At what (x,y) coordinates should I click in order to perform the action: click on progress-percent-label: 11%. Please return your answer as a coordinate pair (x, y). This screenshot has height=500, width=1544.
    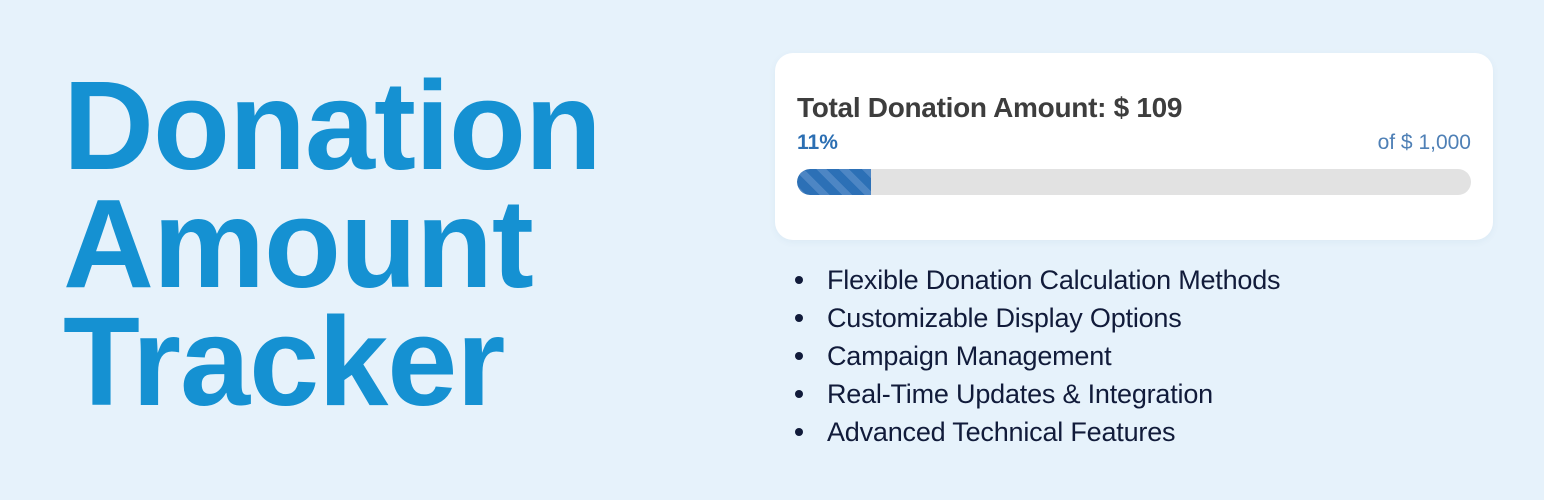
    Looking at the image, I should click on (817, 142).